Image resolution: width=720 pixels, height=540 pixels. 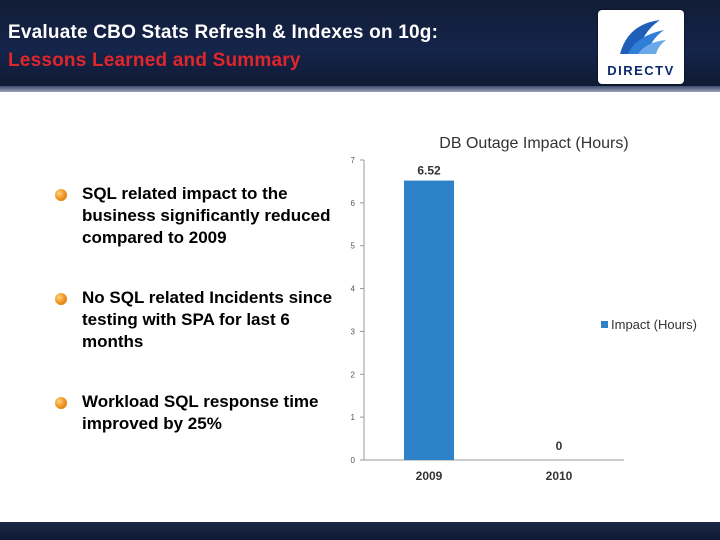 What do you see at coordinates (353, 331) in the screenshot?
I see `y-tick-label: 3` at bounding box center [353, 331].